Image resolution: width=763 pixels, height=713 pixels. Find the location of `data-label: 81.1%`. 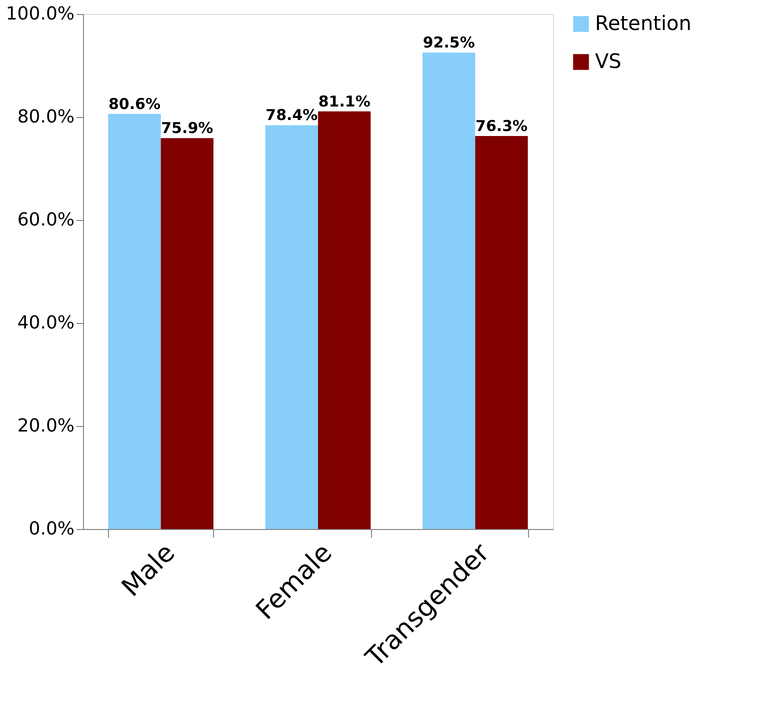

data-label: 81.1% is located at coordinates (344, 101).